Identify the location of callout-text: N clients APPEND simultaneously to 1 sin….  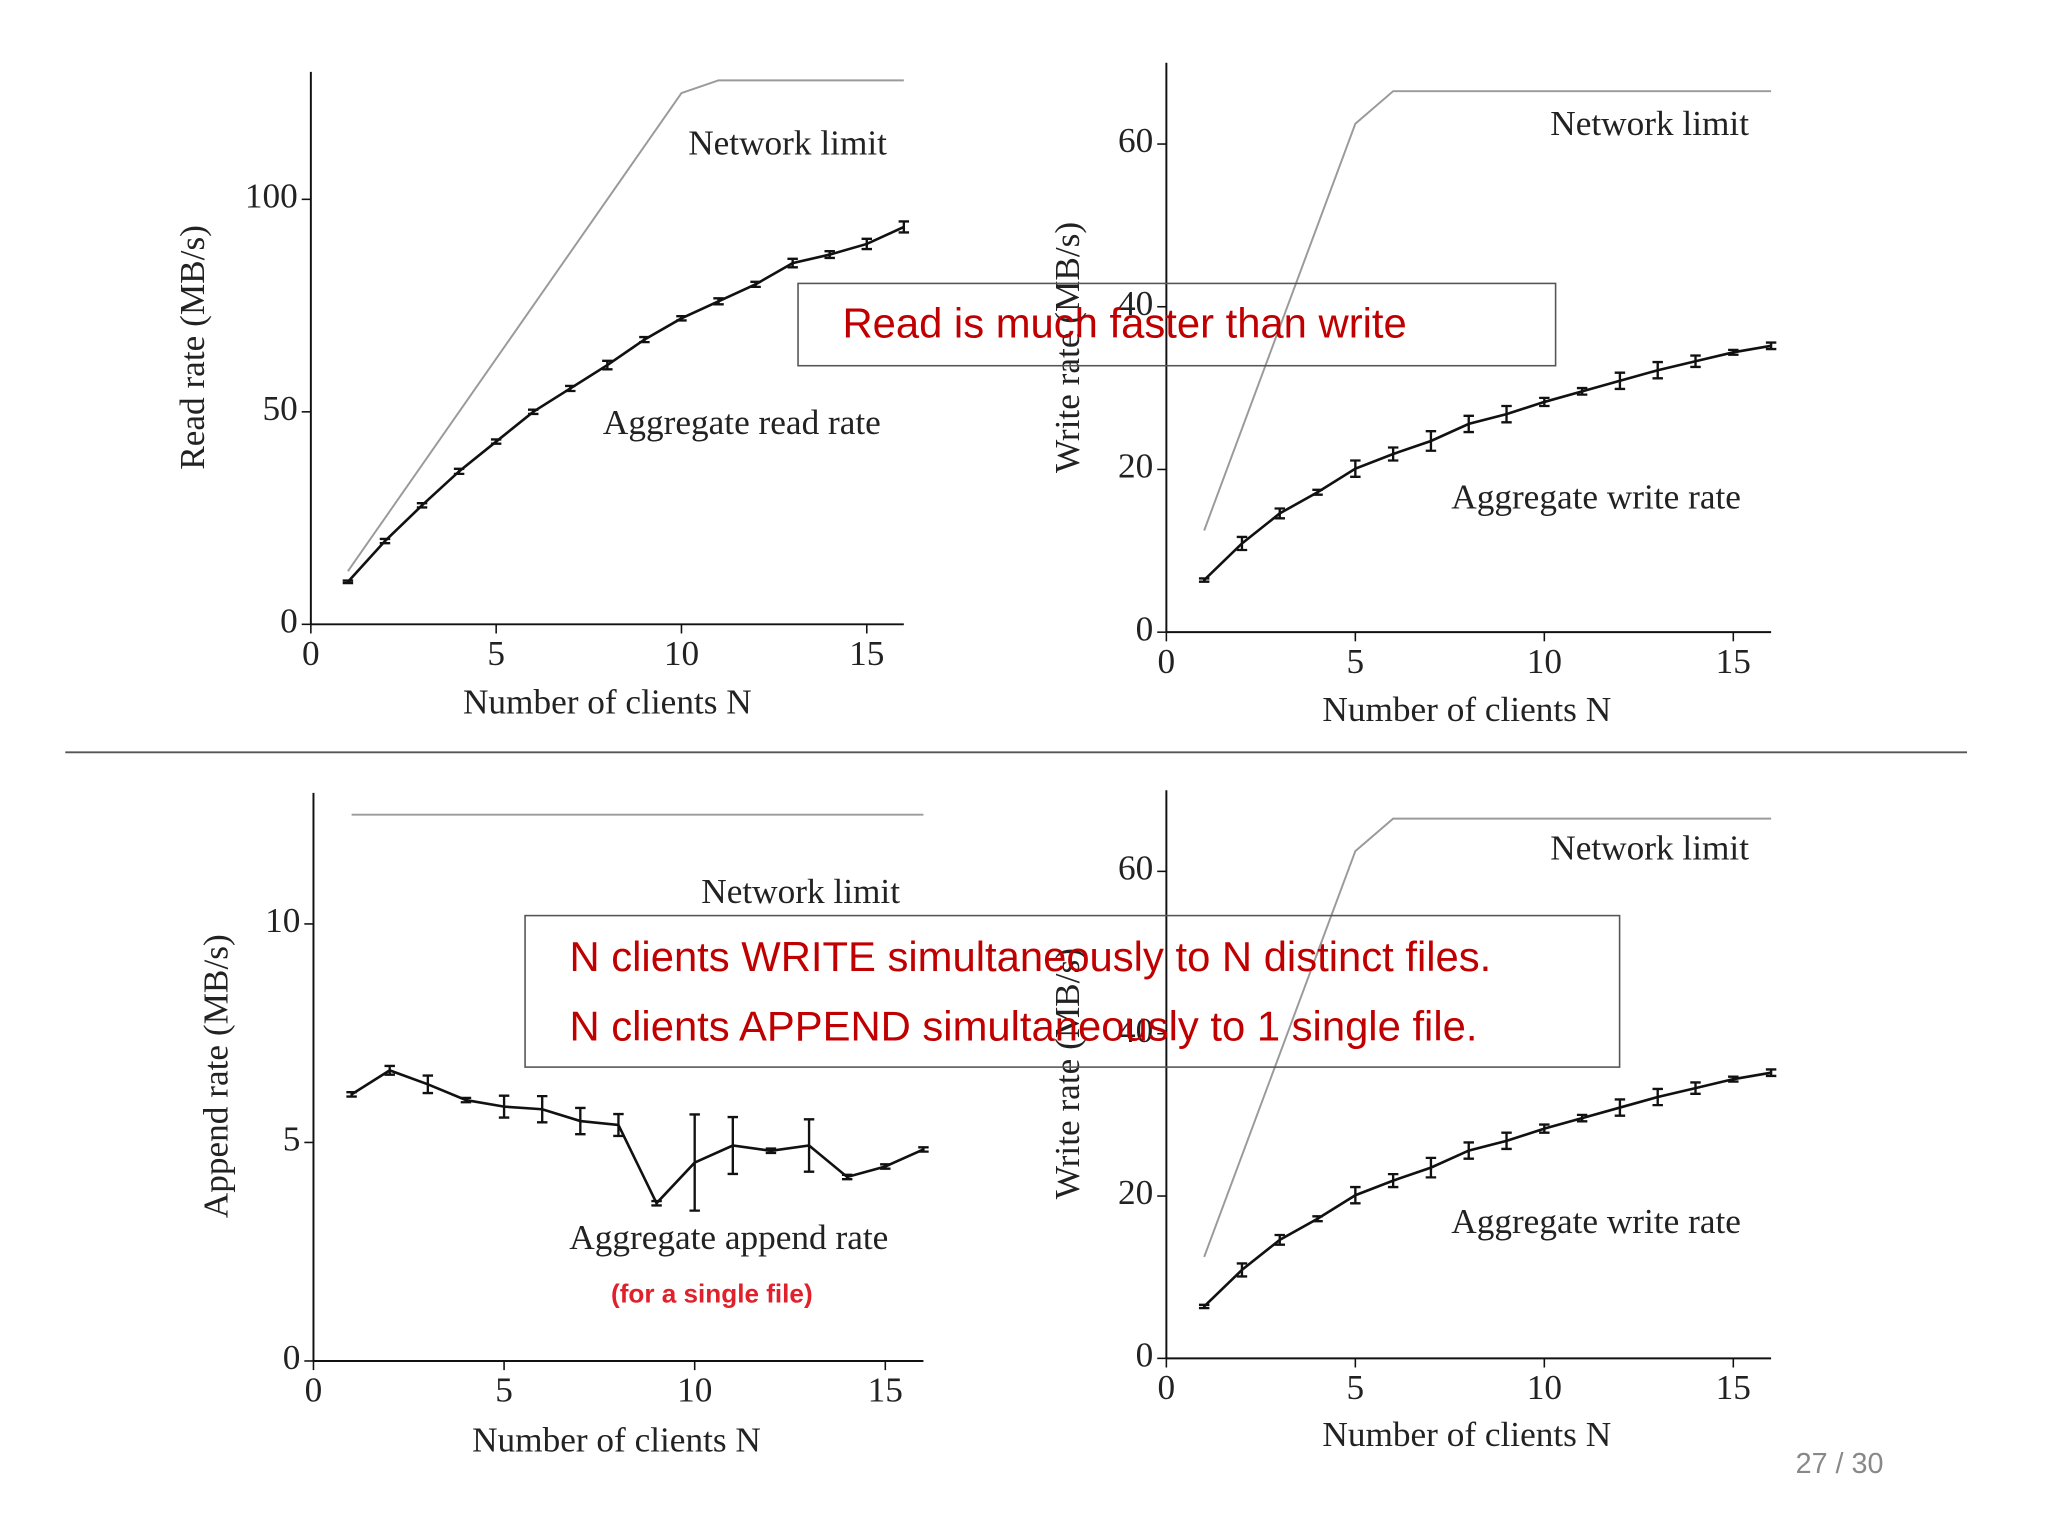
(1023, 1025).